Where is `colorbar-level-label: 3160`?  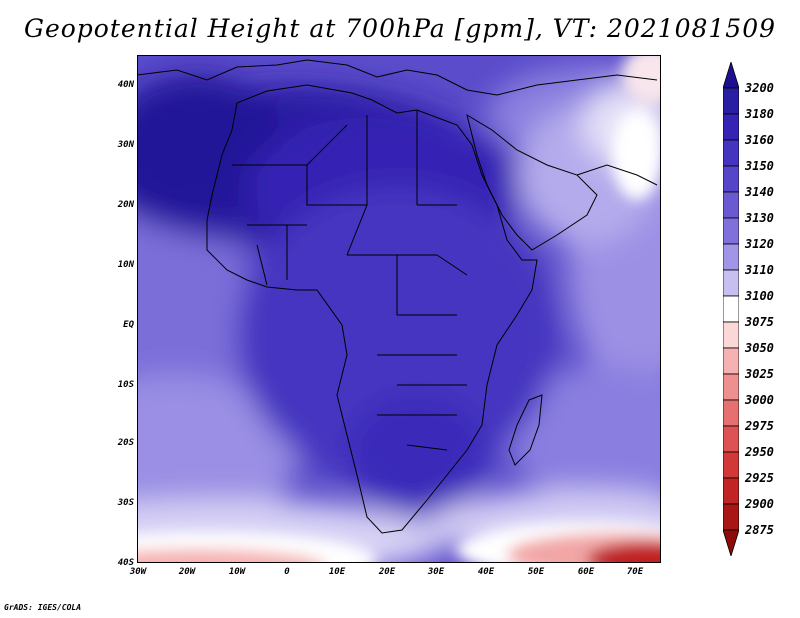 colorbar-level-label: 3160 is located at coordinates (759, 140).